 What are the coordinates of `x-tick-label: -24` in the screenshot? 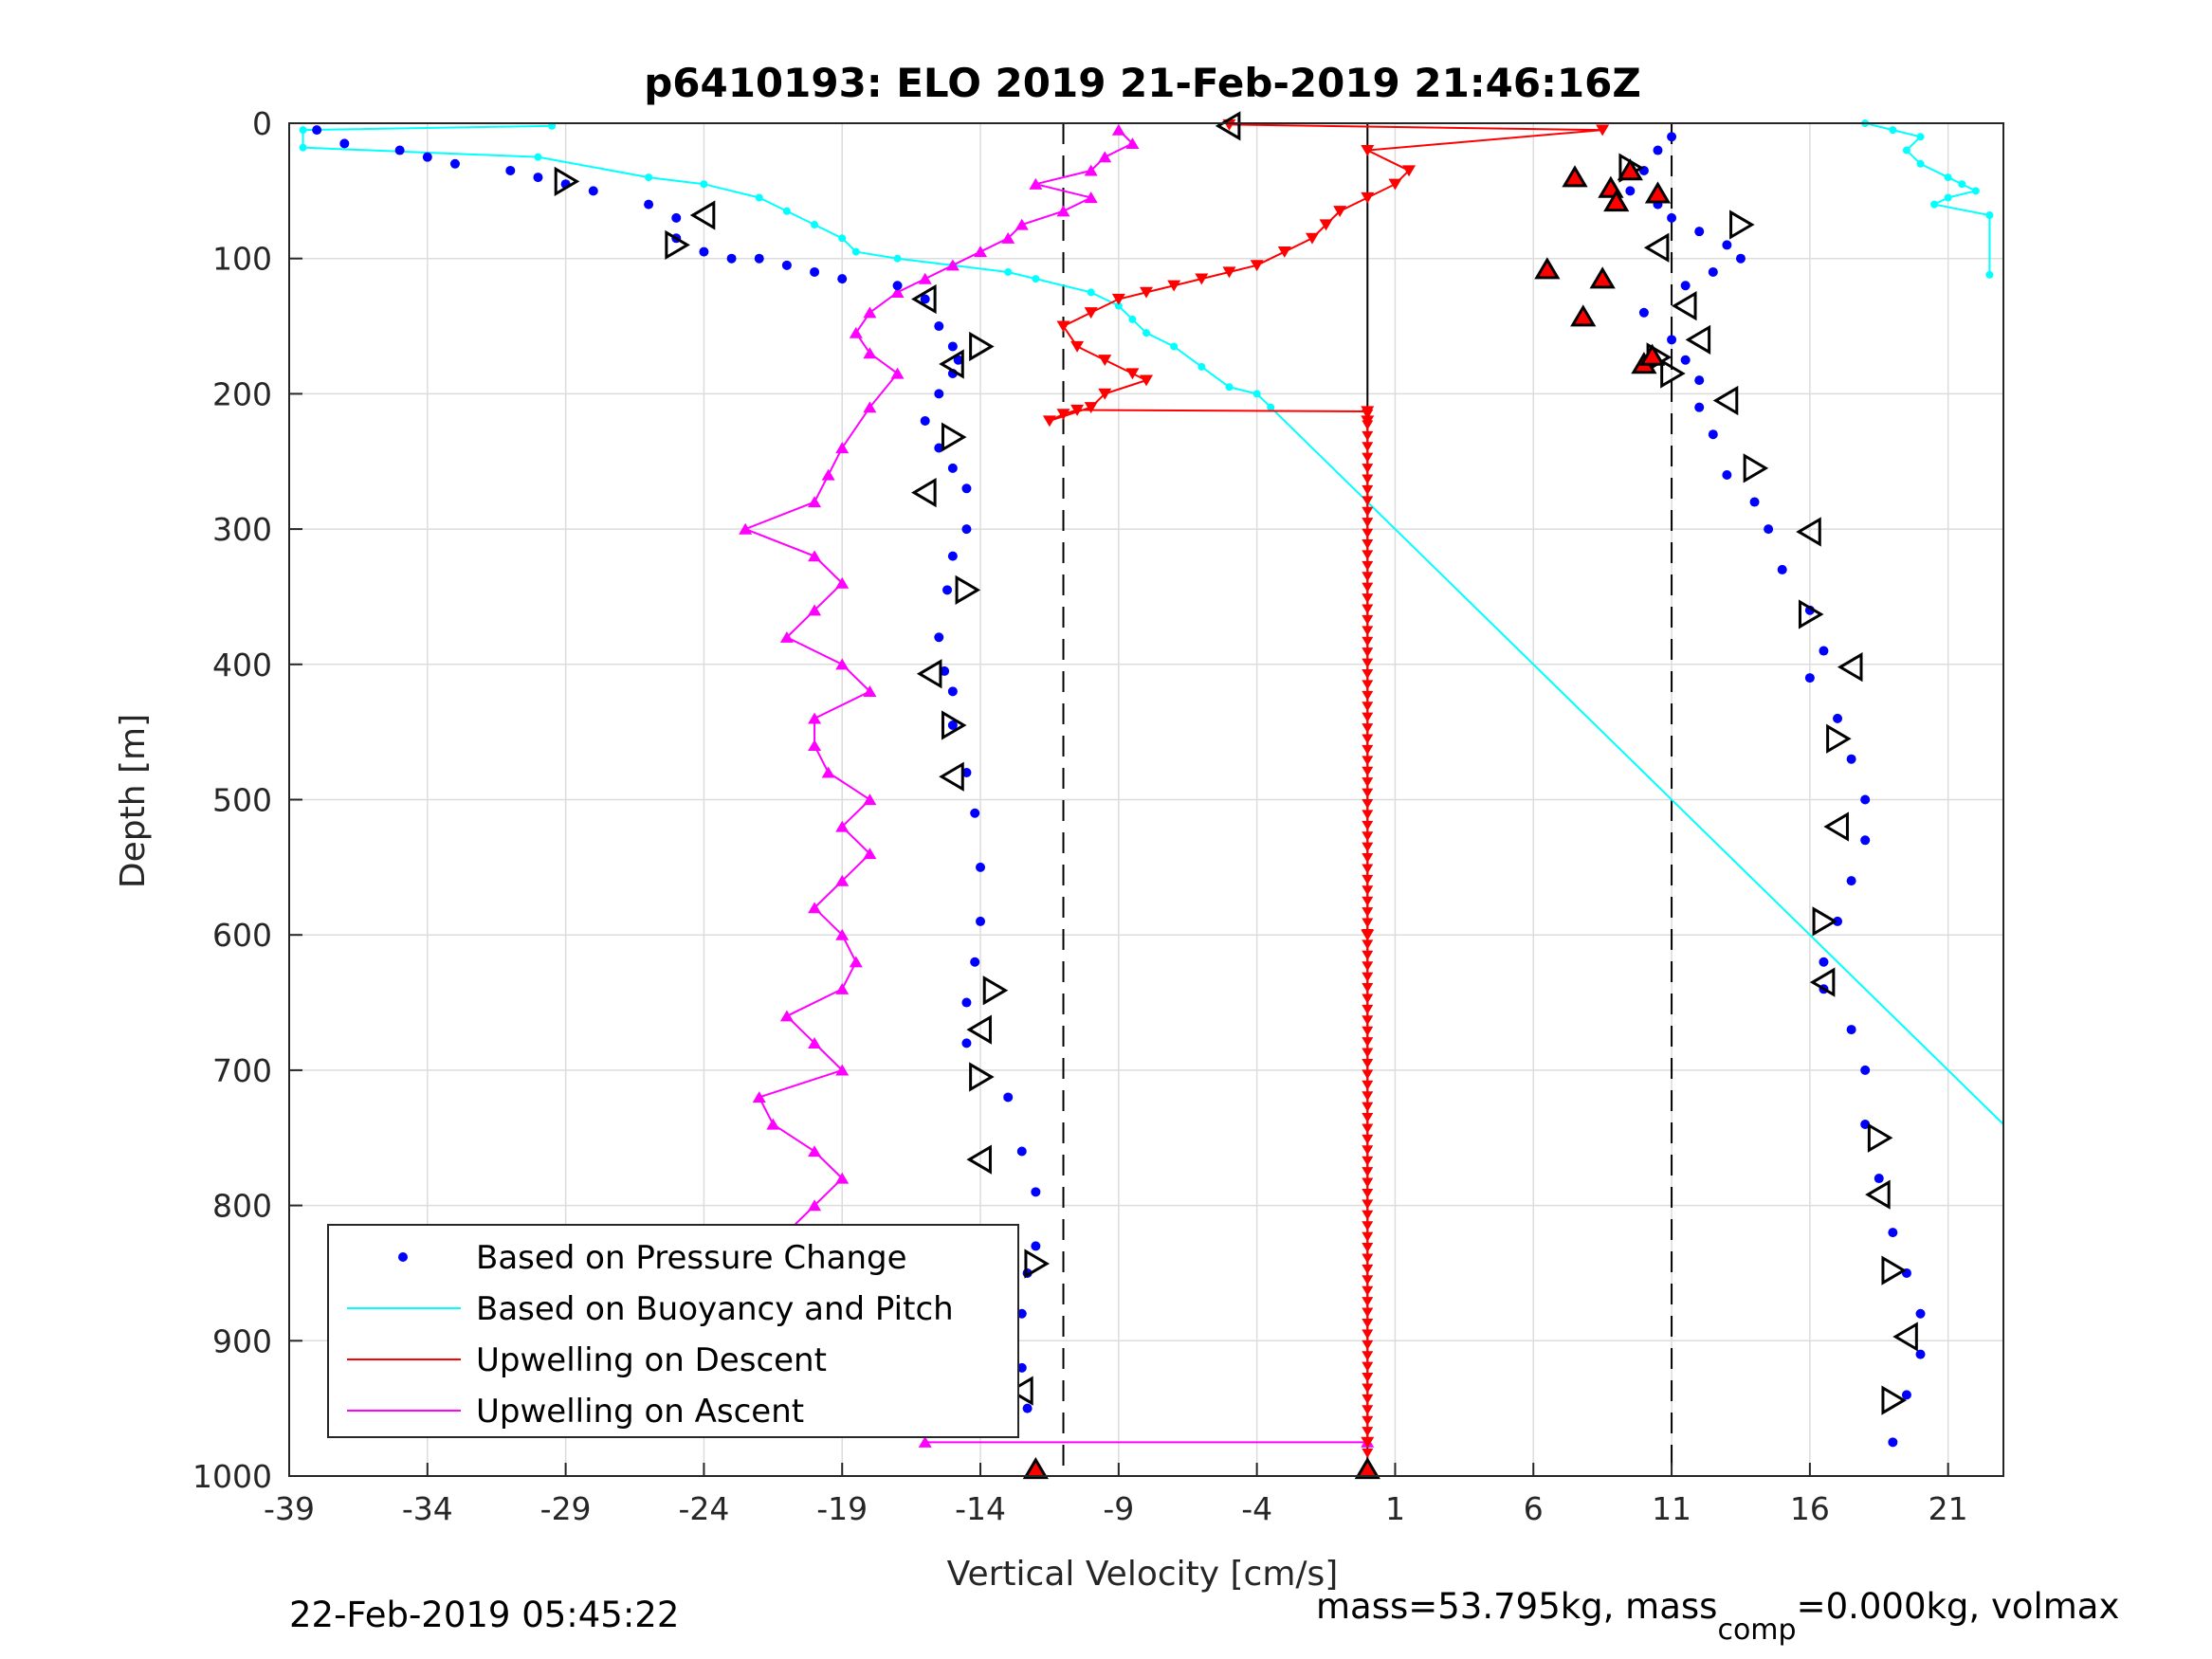 It's located at (703, 1508).